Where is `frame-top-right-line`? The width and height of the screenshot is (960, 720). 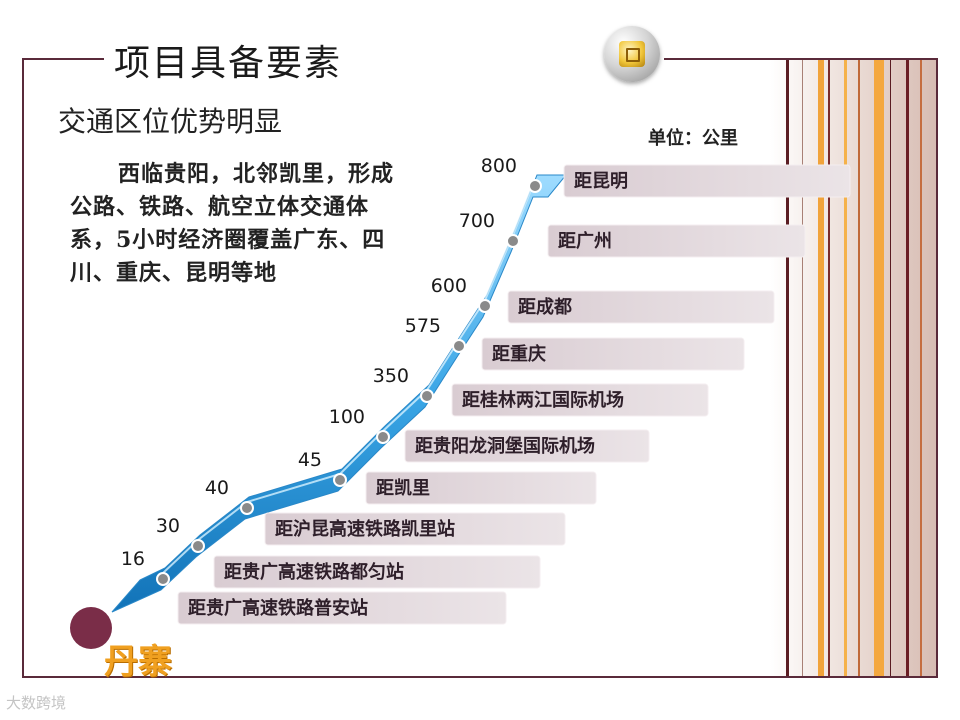 frame-top-right-line is located at coordinates (801, 59).